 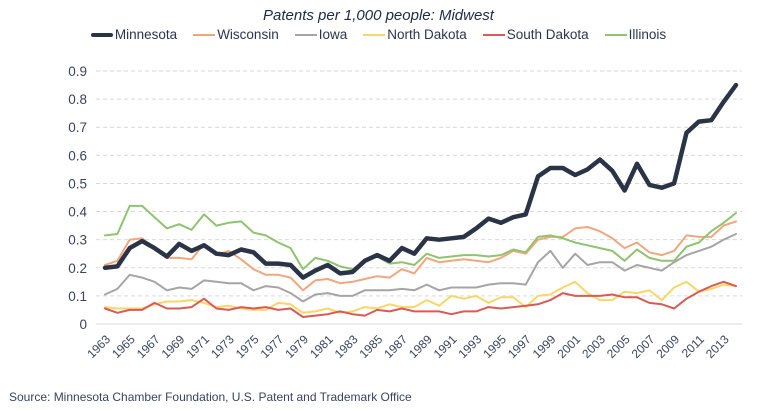 I want to click on x-tick-label: 2001, so click(x=568, y=346).